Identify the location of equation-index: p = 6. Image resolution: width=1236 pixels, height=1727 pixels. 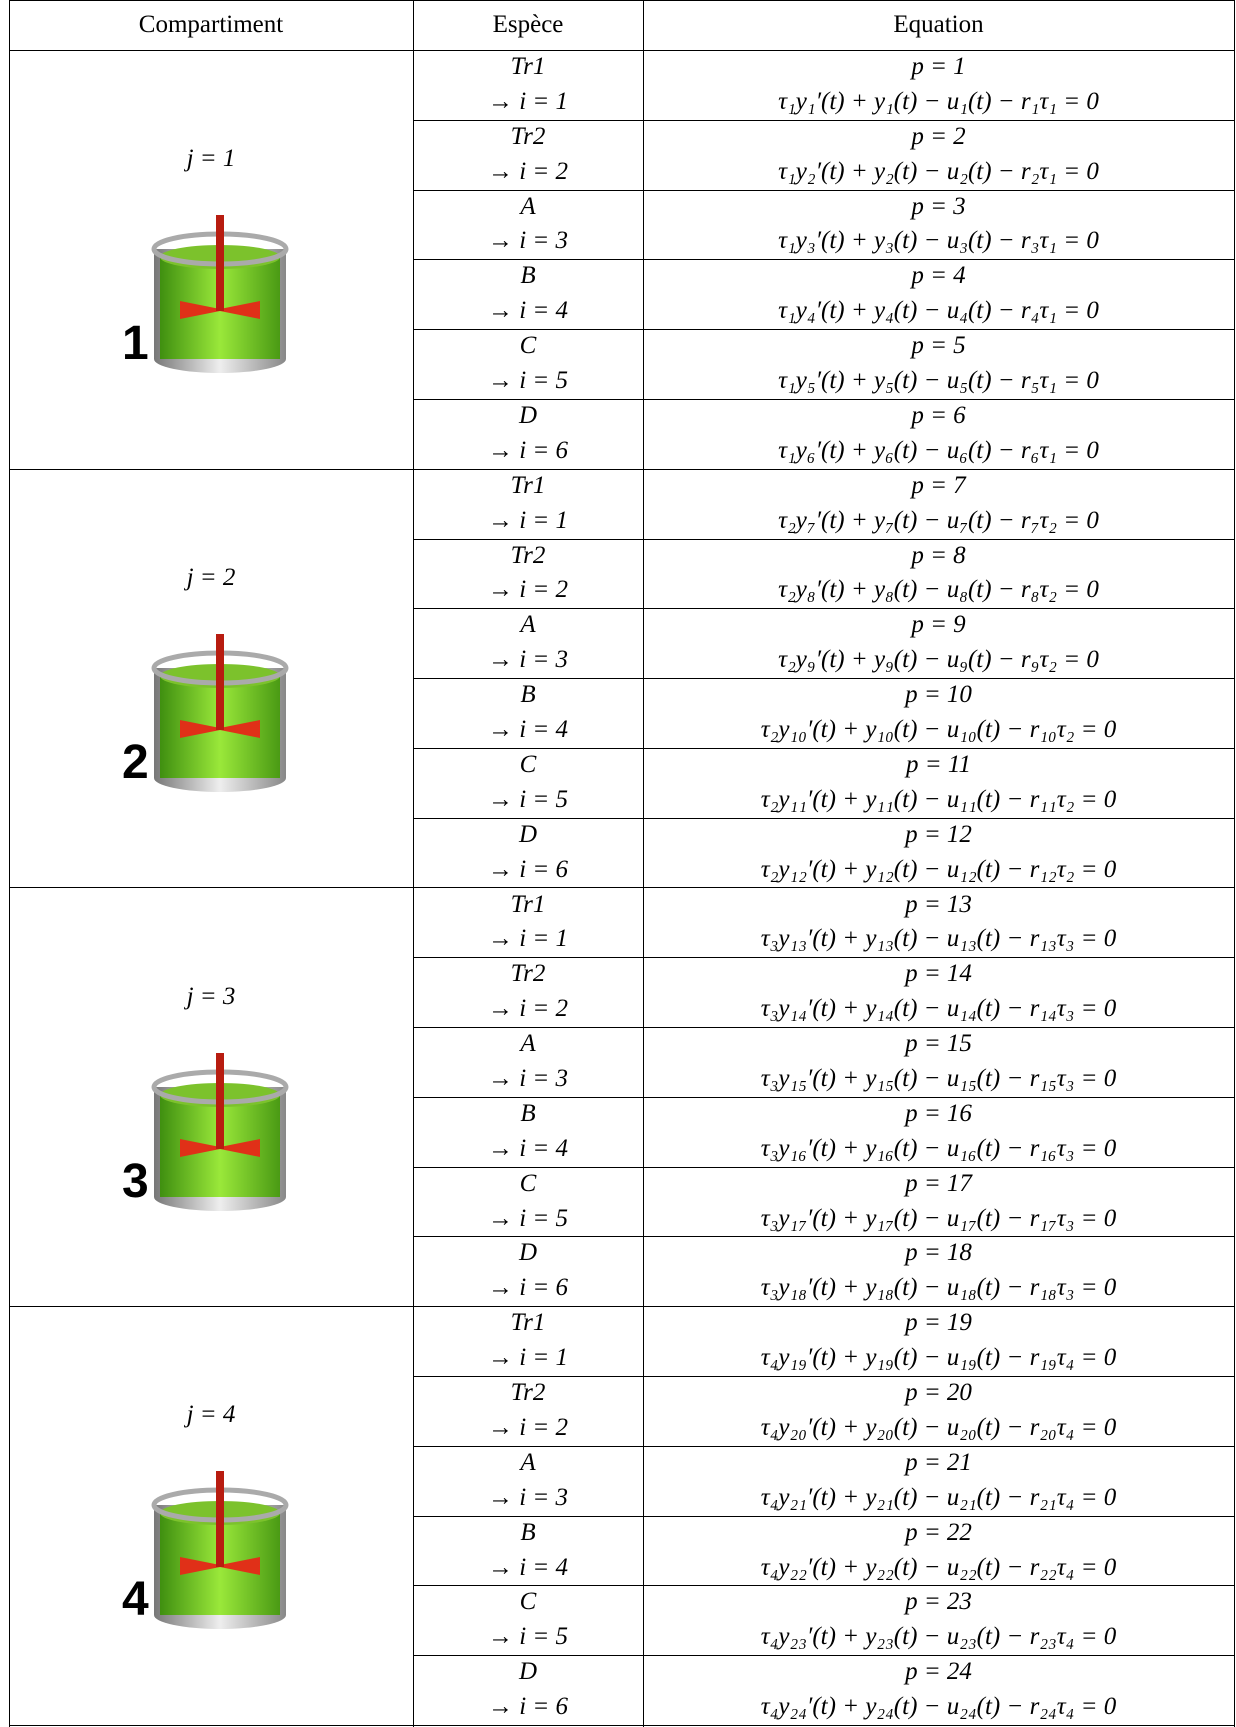
(938, 415).